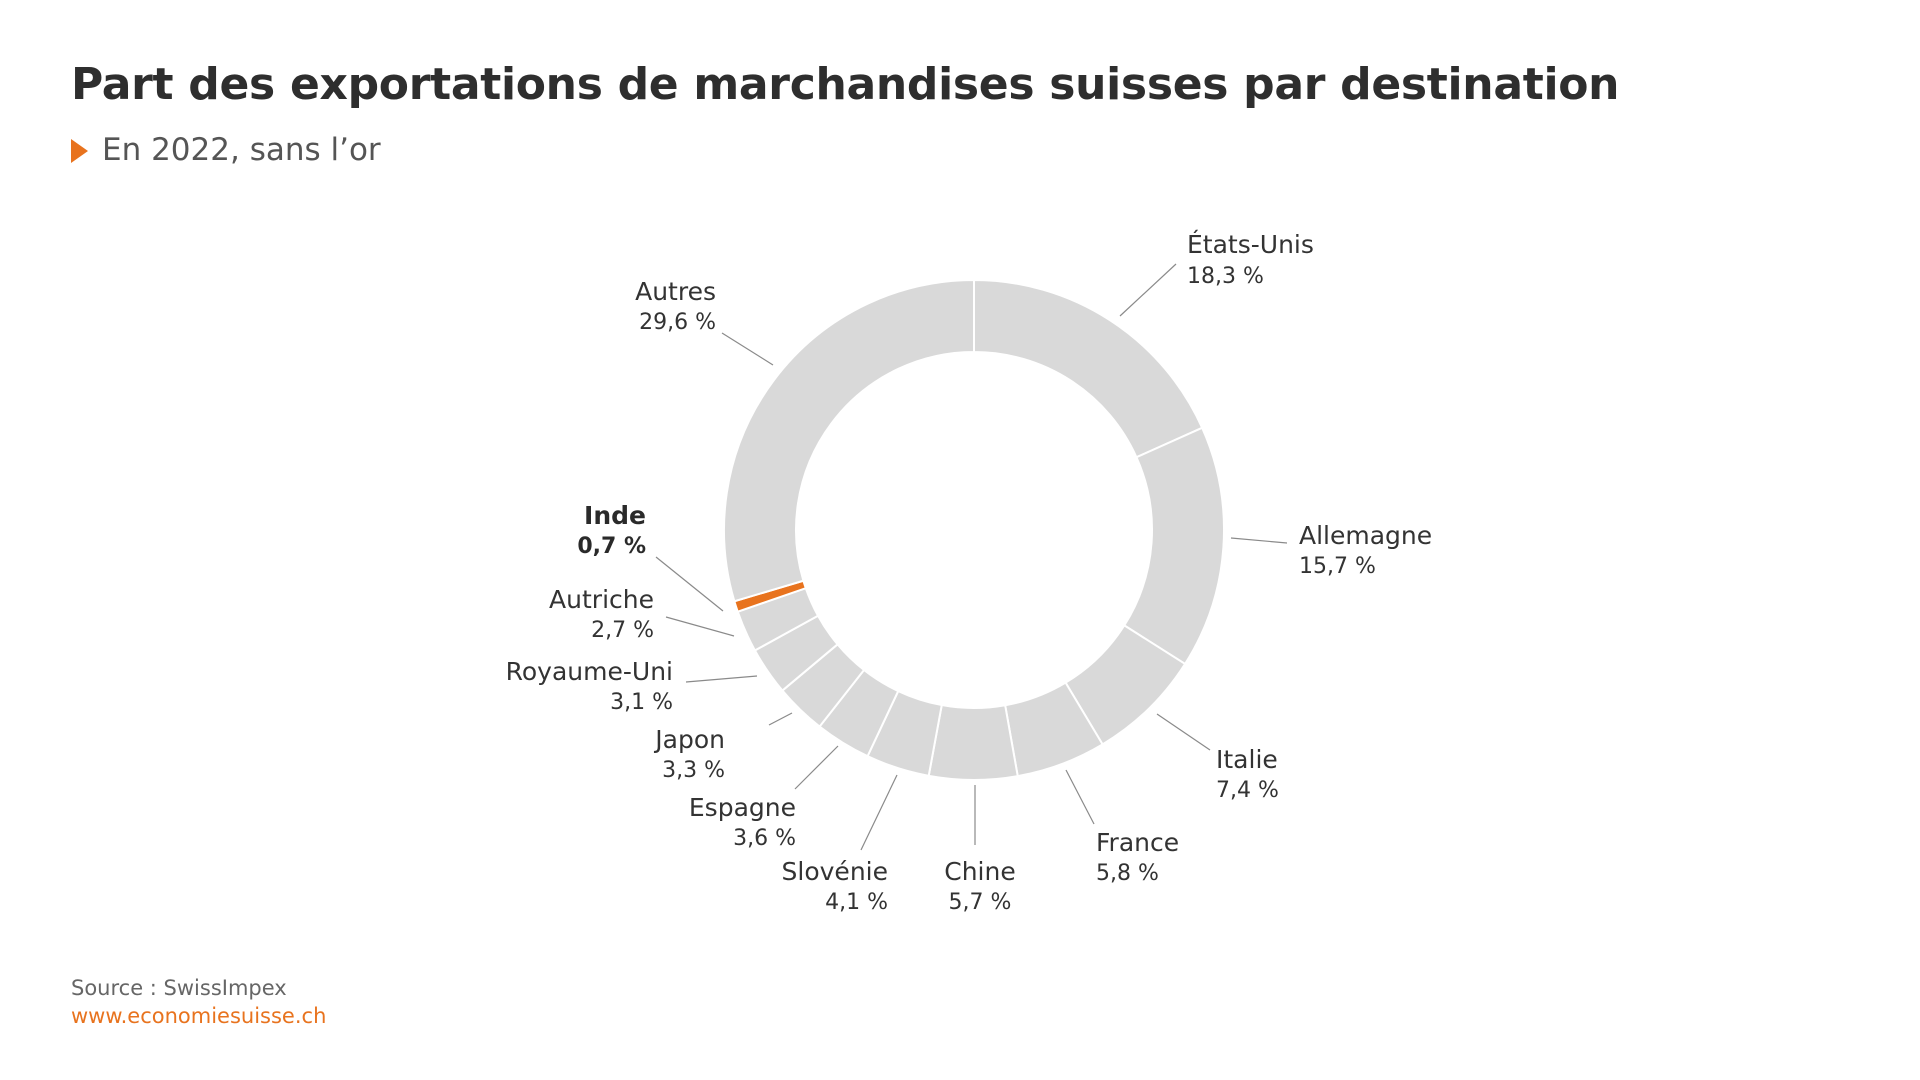  I want to click on leader-line-autres, so click(747, 349).